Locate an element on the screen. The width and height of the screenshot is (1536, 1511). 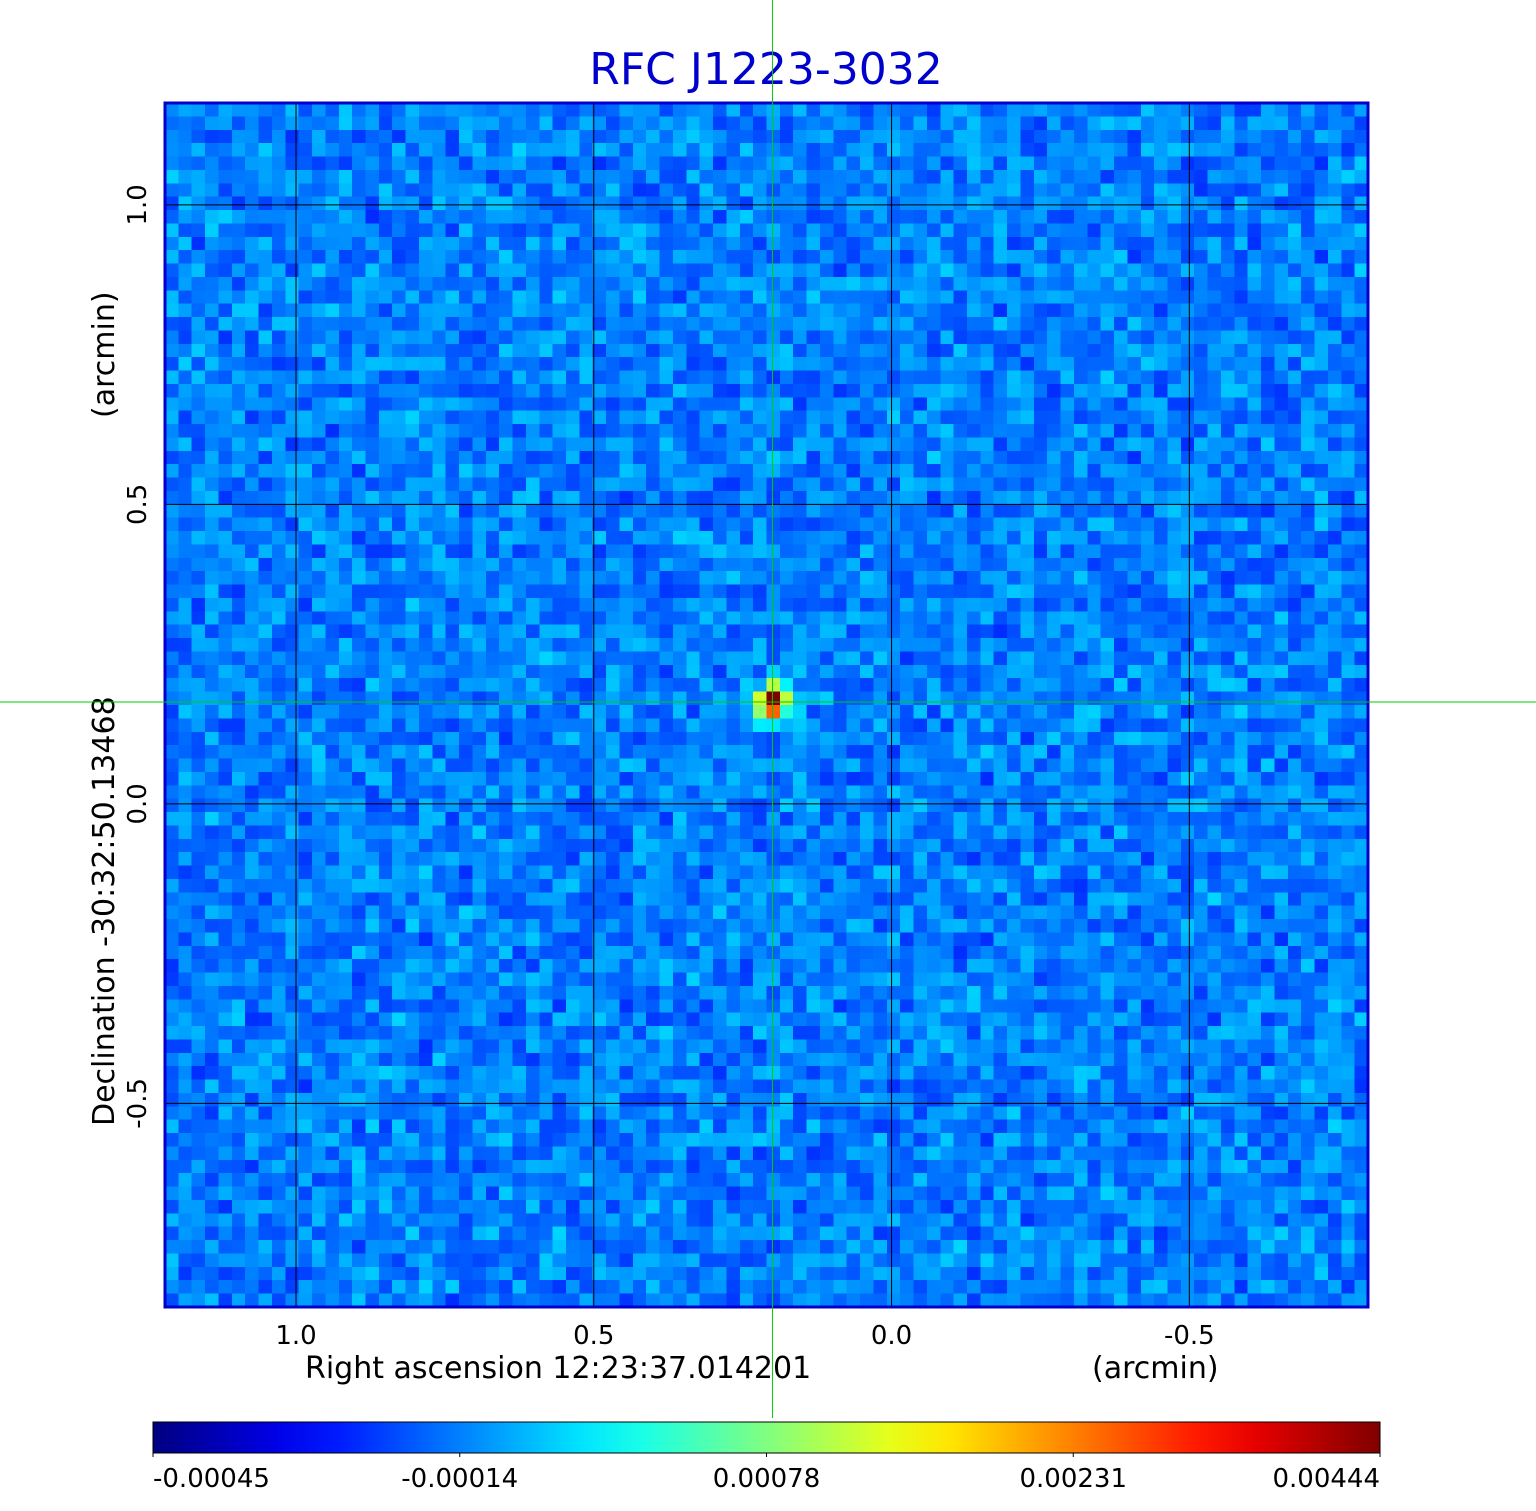
colorbar-tick-label: 0.00231 is located at coordinates (1073, 1479).